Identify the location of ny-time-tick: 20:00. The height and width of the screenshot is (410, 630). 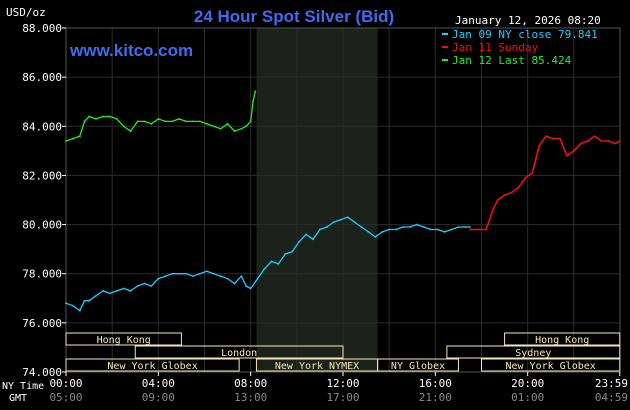
(527, 383).